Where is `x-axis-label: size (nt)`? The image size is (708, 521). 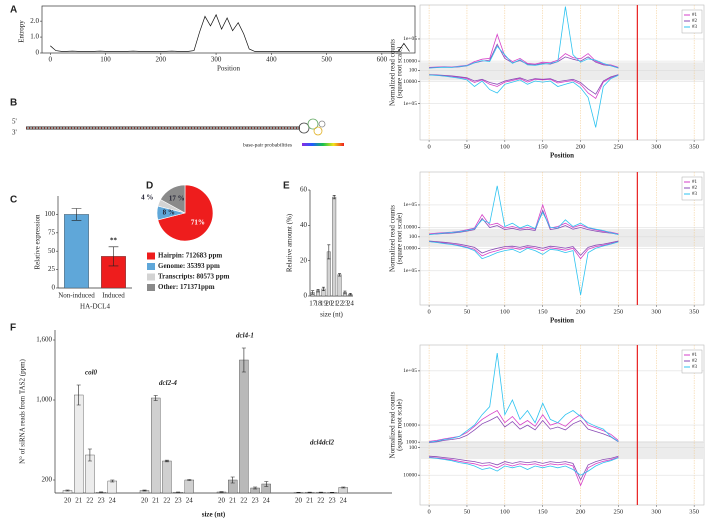
x-axis-label: size (nt) is located at coordinates (214, 515).